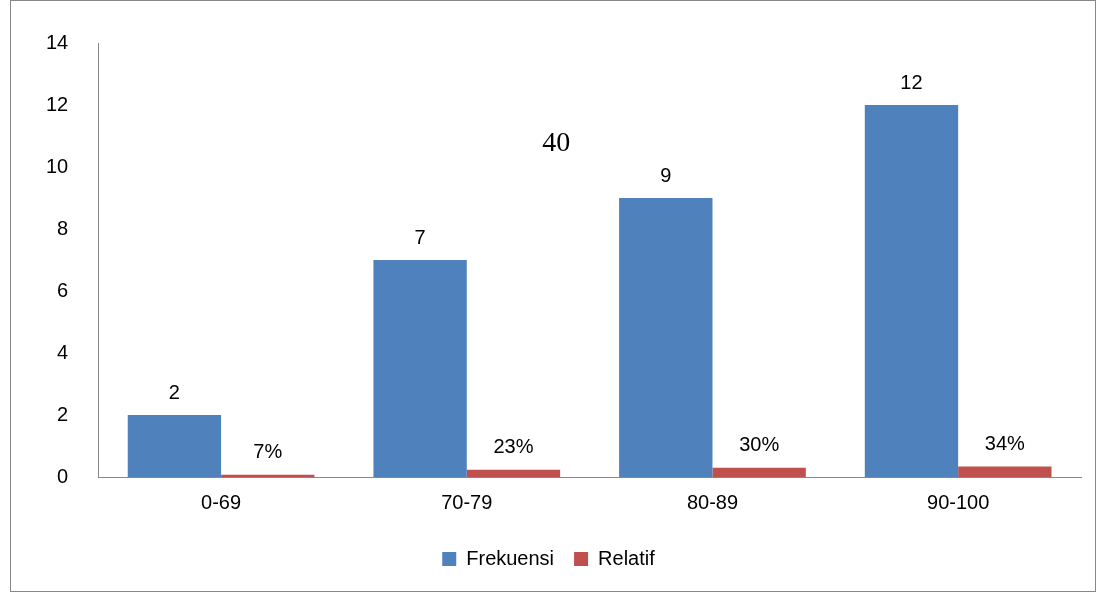 The width and height of the screenshot is (1096, 592). What do you see at coordinates (57, 103) in the screenshot?
I see `y-tick-label: 12` at bounding box center [57, 103].